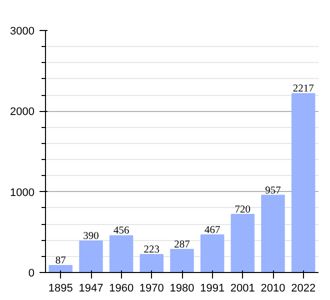 The width and height of the screenshot is (330, 300). I want to click on x-tick-label: 1895, so click(60, 288).